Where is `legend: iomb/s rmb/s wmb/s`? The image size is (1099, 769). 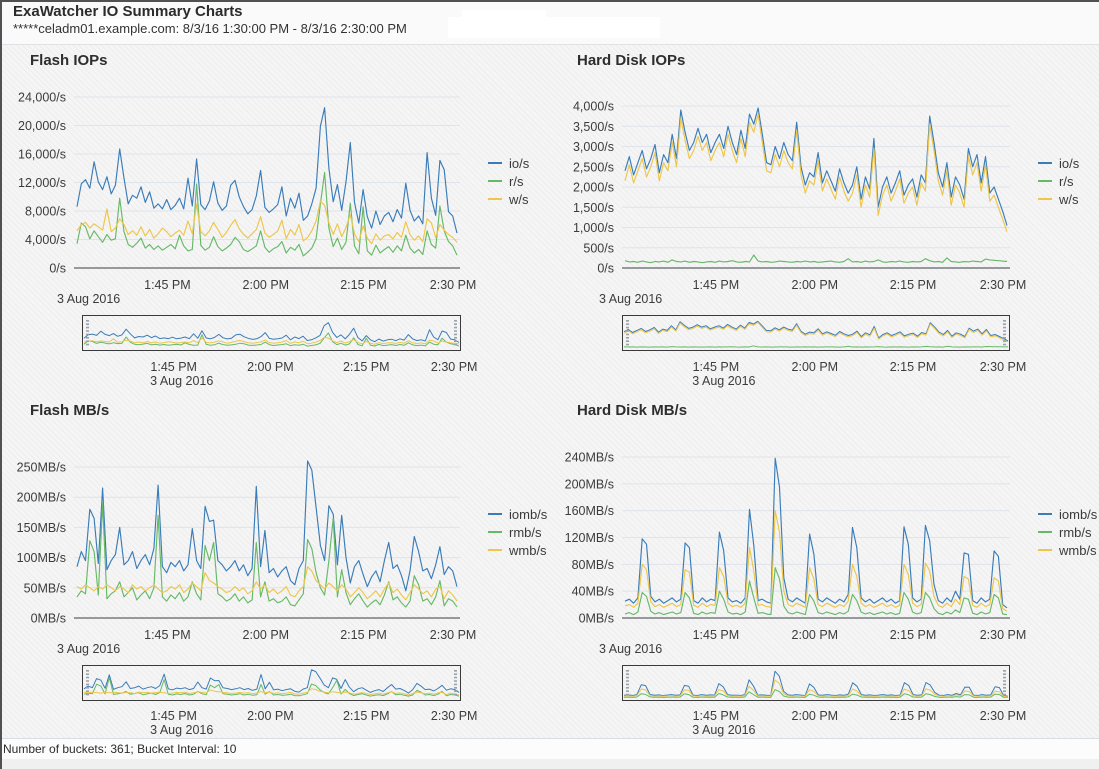
legend: iomb/s rmb/s wmb/s is located at coordinates (517, 532).